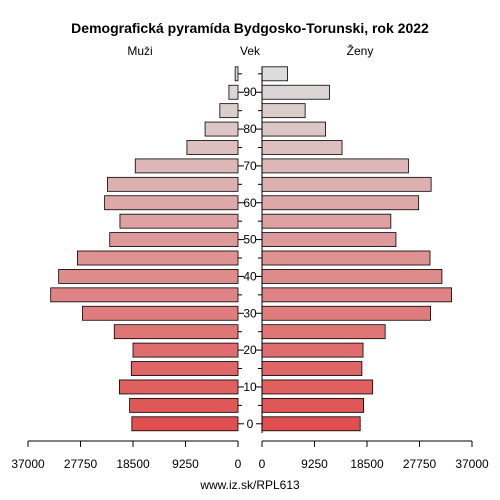  I want to click on age-tick-label: 30, so click(250, 313).